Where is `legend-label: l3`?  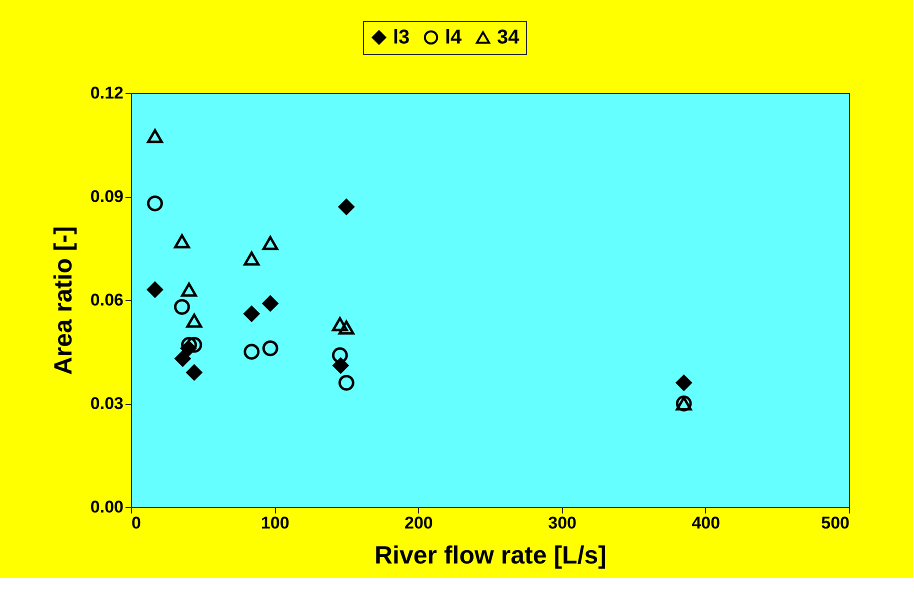 legend-label: l3 is located at coordinates (401, 37).